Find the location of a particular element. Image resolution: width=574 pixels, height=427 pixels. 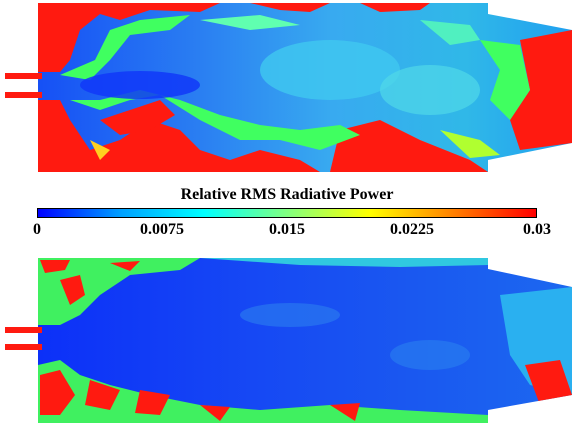

colorbar is located at coordinates (287, 213).